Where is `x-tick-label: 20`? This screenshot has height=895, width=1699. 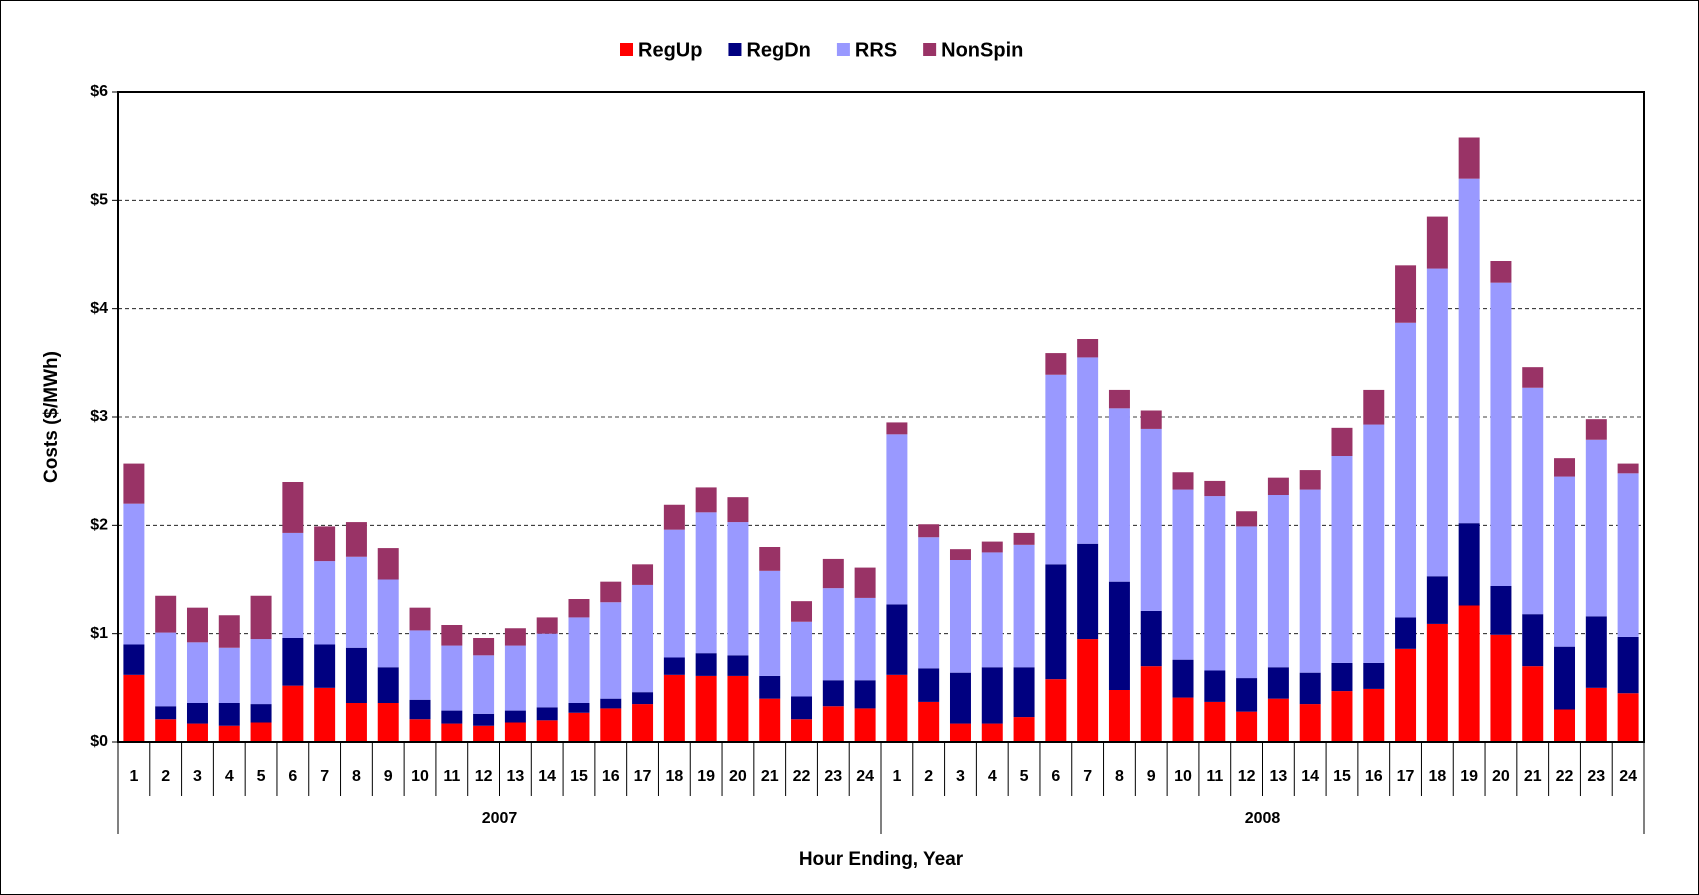
x-tick-label: 20 is located at coordinates (1501, 776).